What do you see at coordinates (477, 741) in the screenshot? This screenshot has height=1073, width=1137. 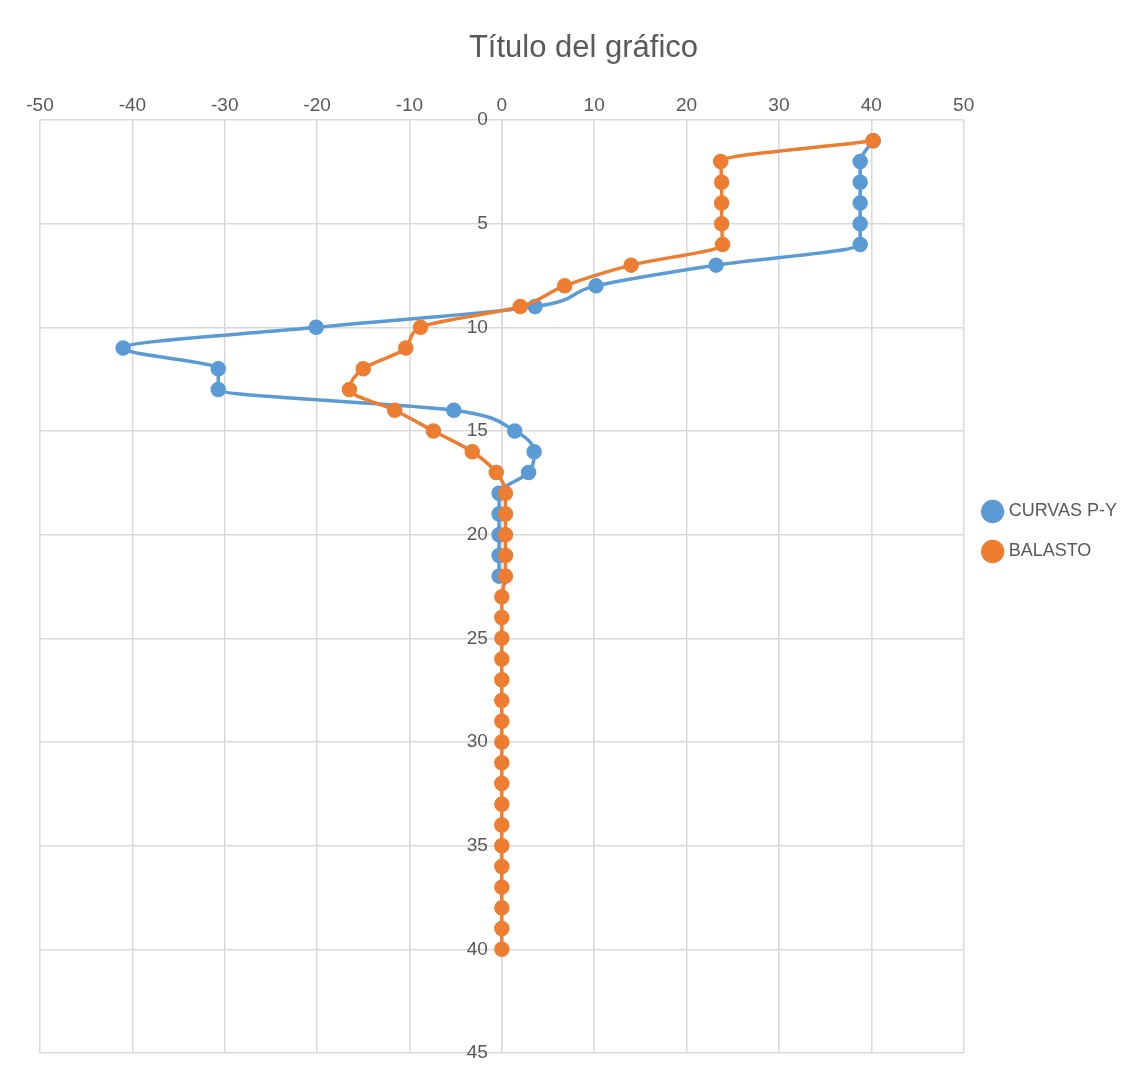 I see `y-tick-label: 30` at bounding box center [477, 741].